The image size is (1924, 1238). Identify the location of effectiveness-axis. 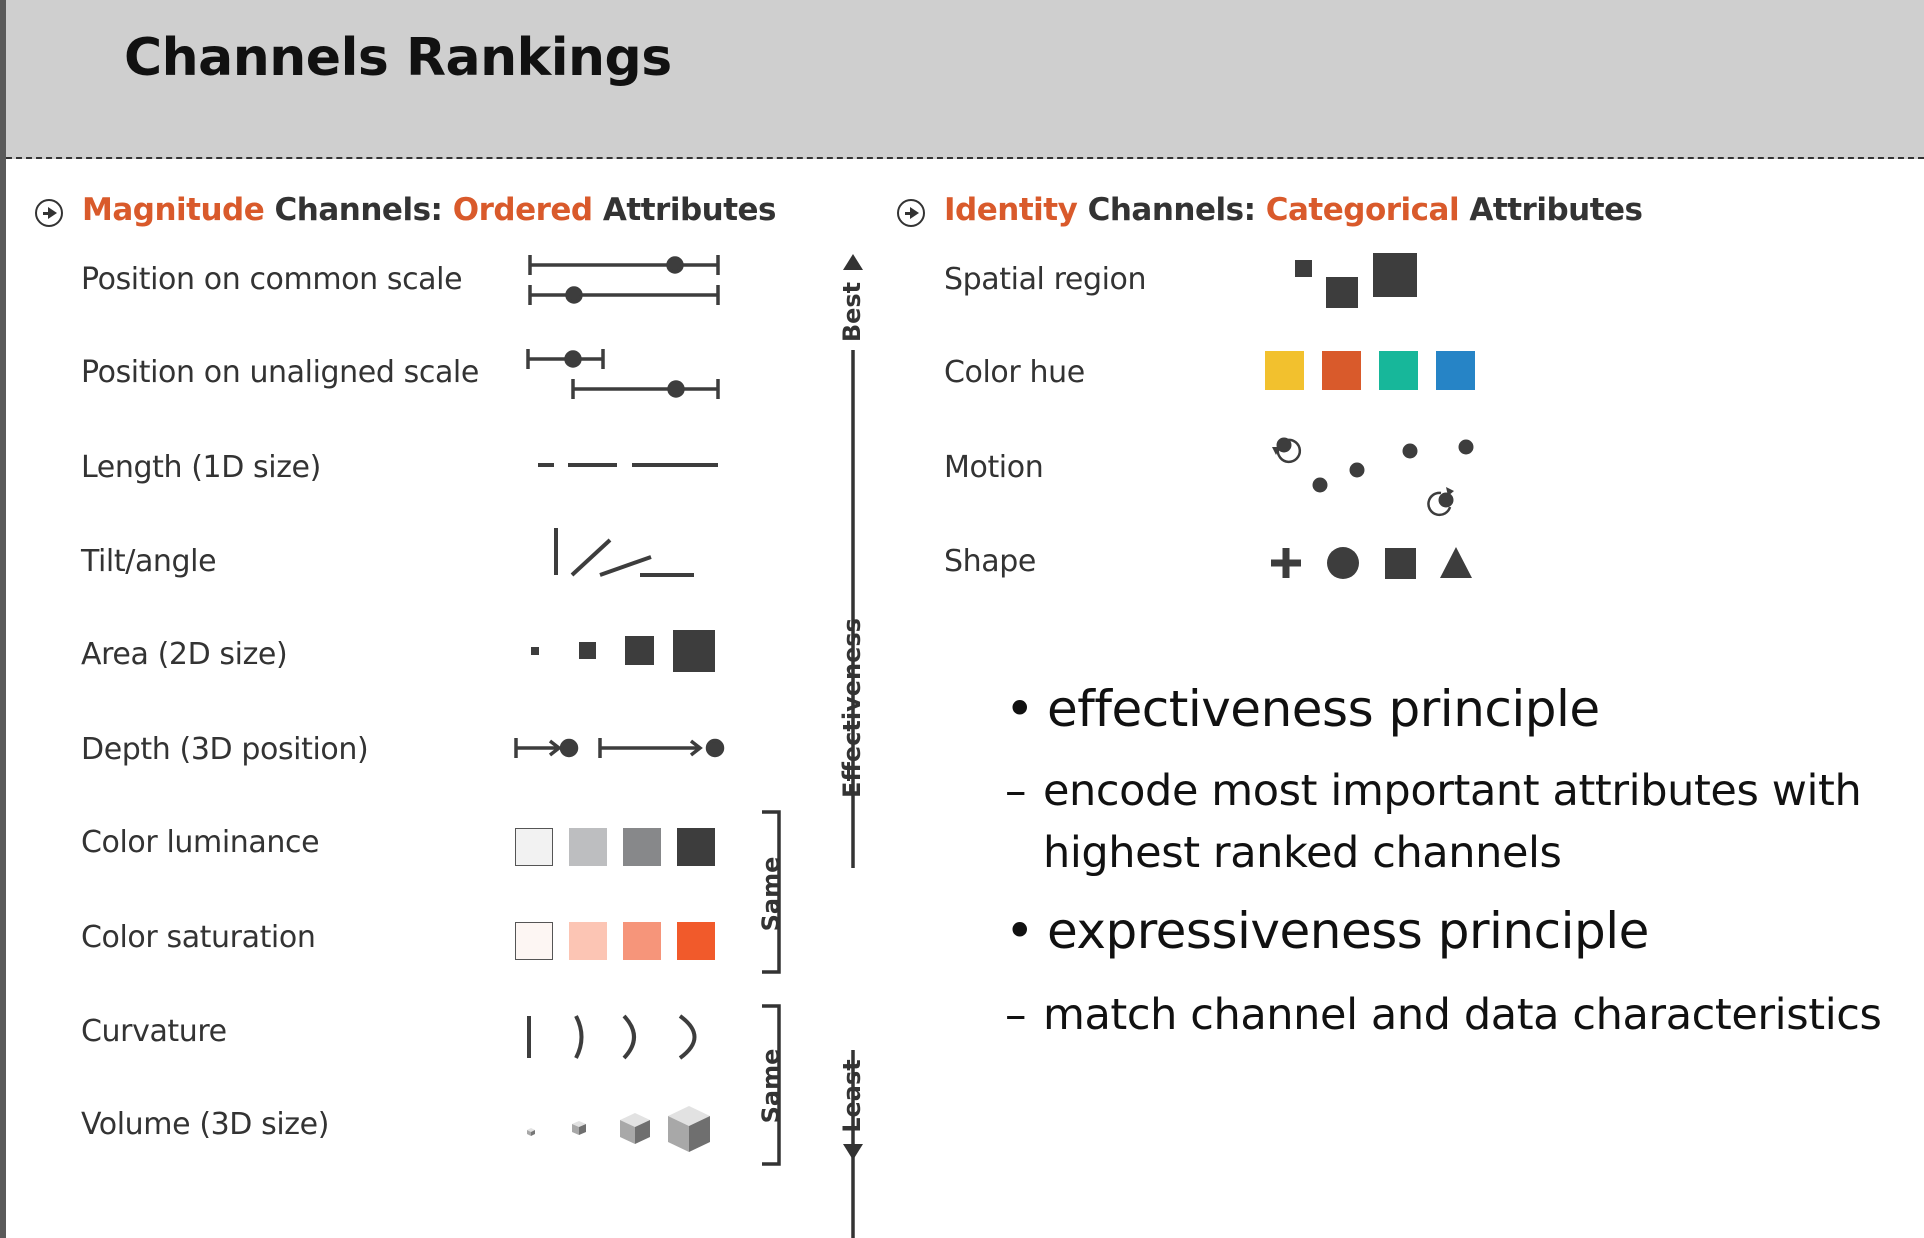
(853, 746).